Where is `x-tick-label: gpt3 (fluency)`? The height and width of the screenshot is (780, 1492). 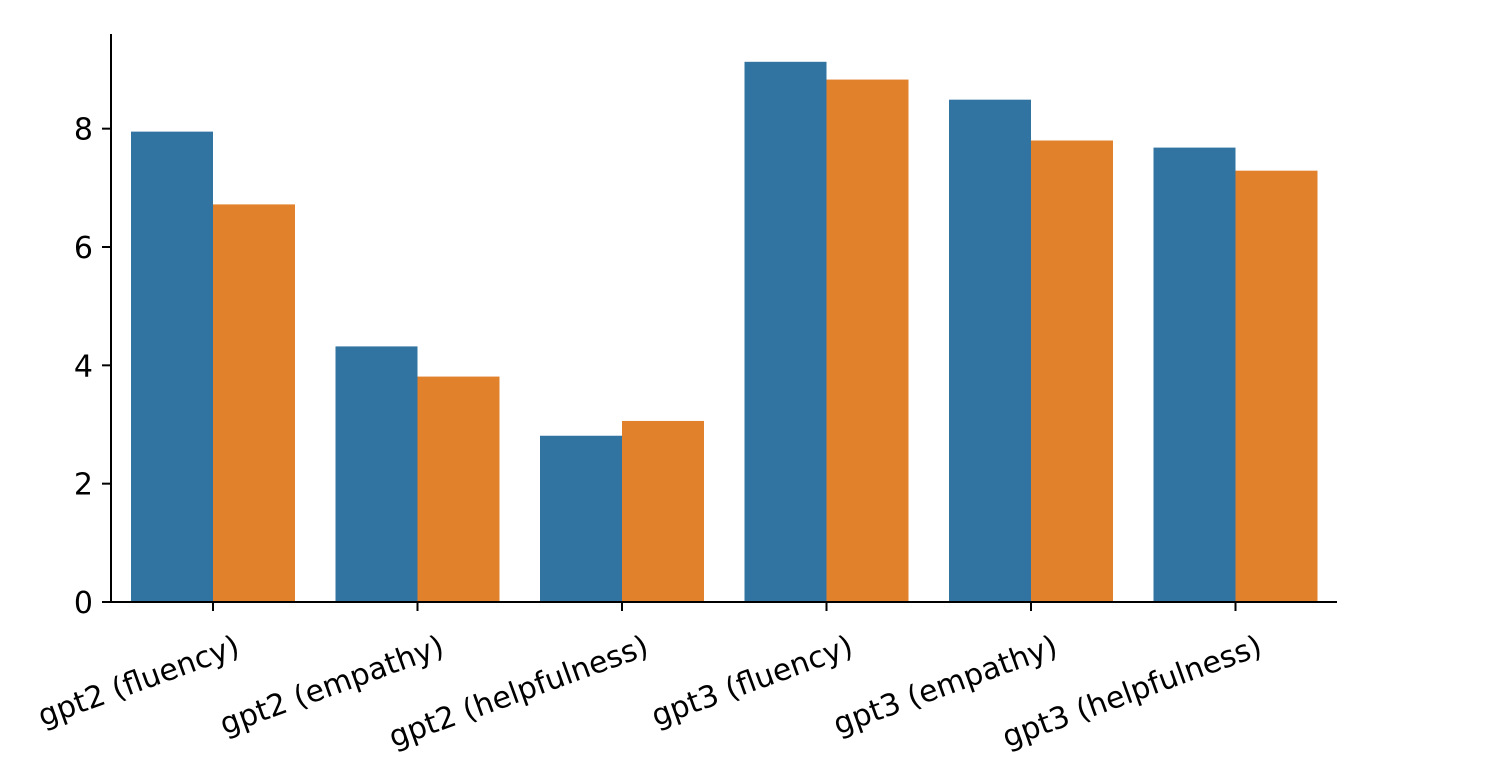 x-tick-label: gpt3 (fluency) is located at coordinates (752, 681).